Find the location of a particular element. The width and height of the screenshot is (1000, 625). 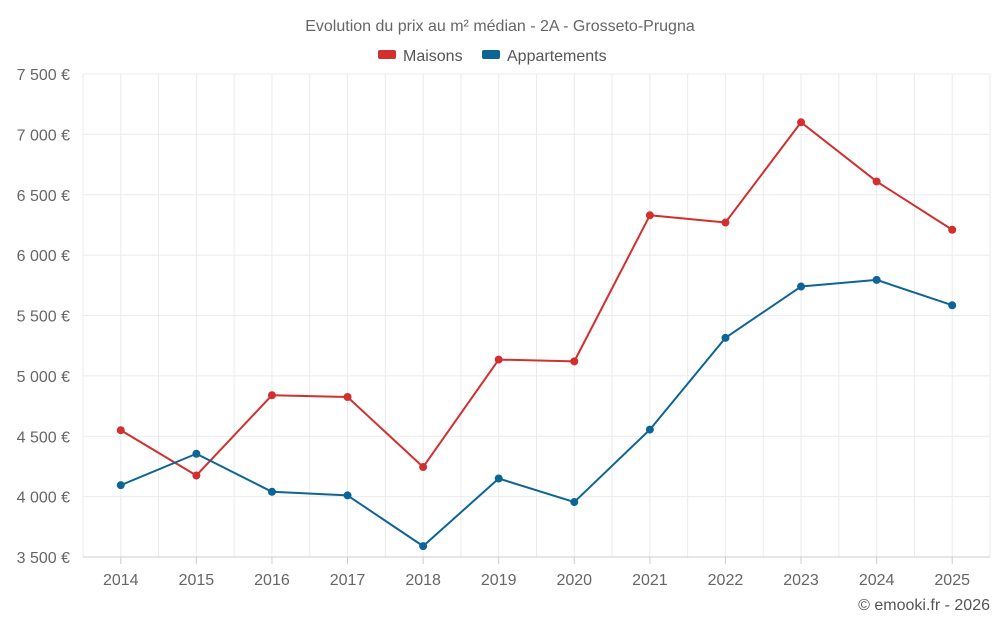

x-tick-label: 2023 is located at coordinates (801, 580).